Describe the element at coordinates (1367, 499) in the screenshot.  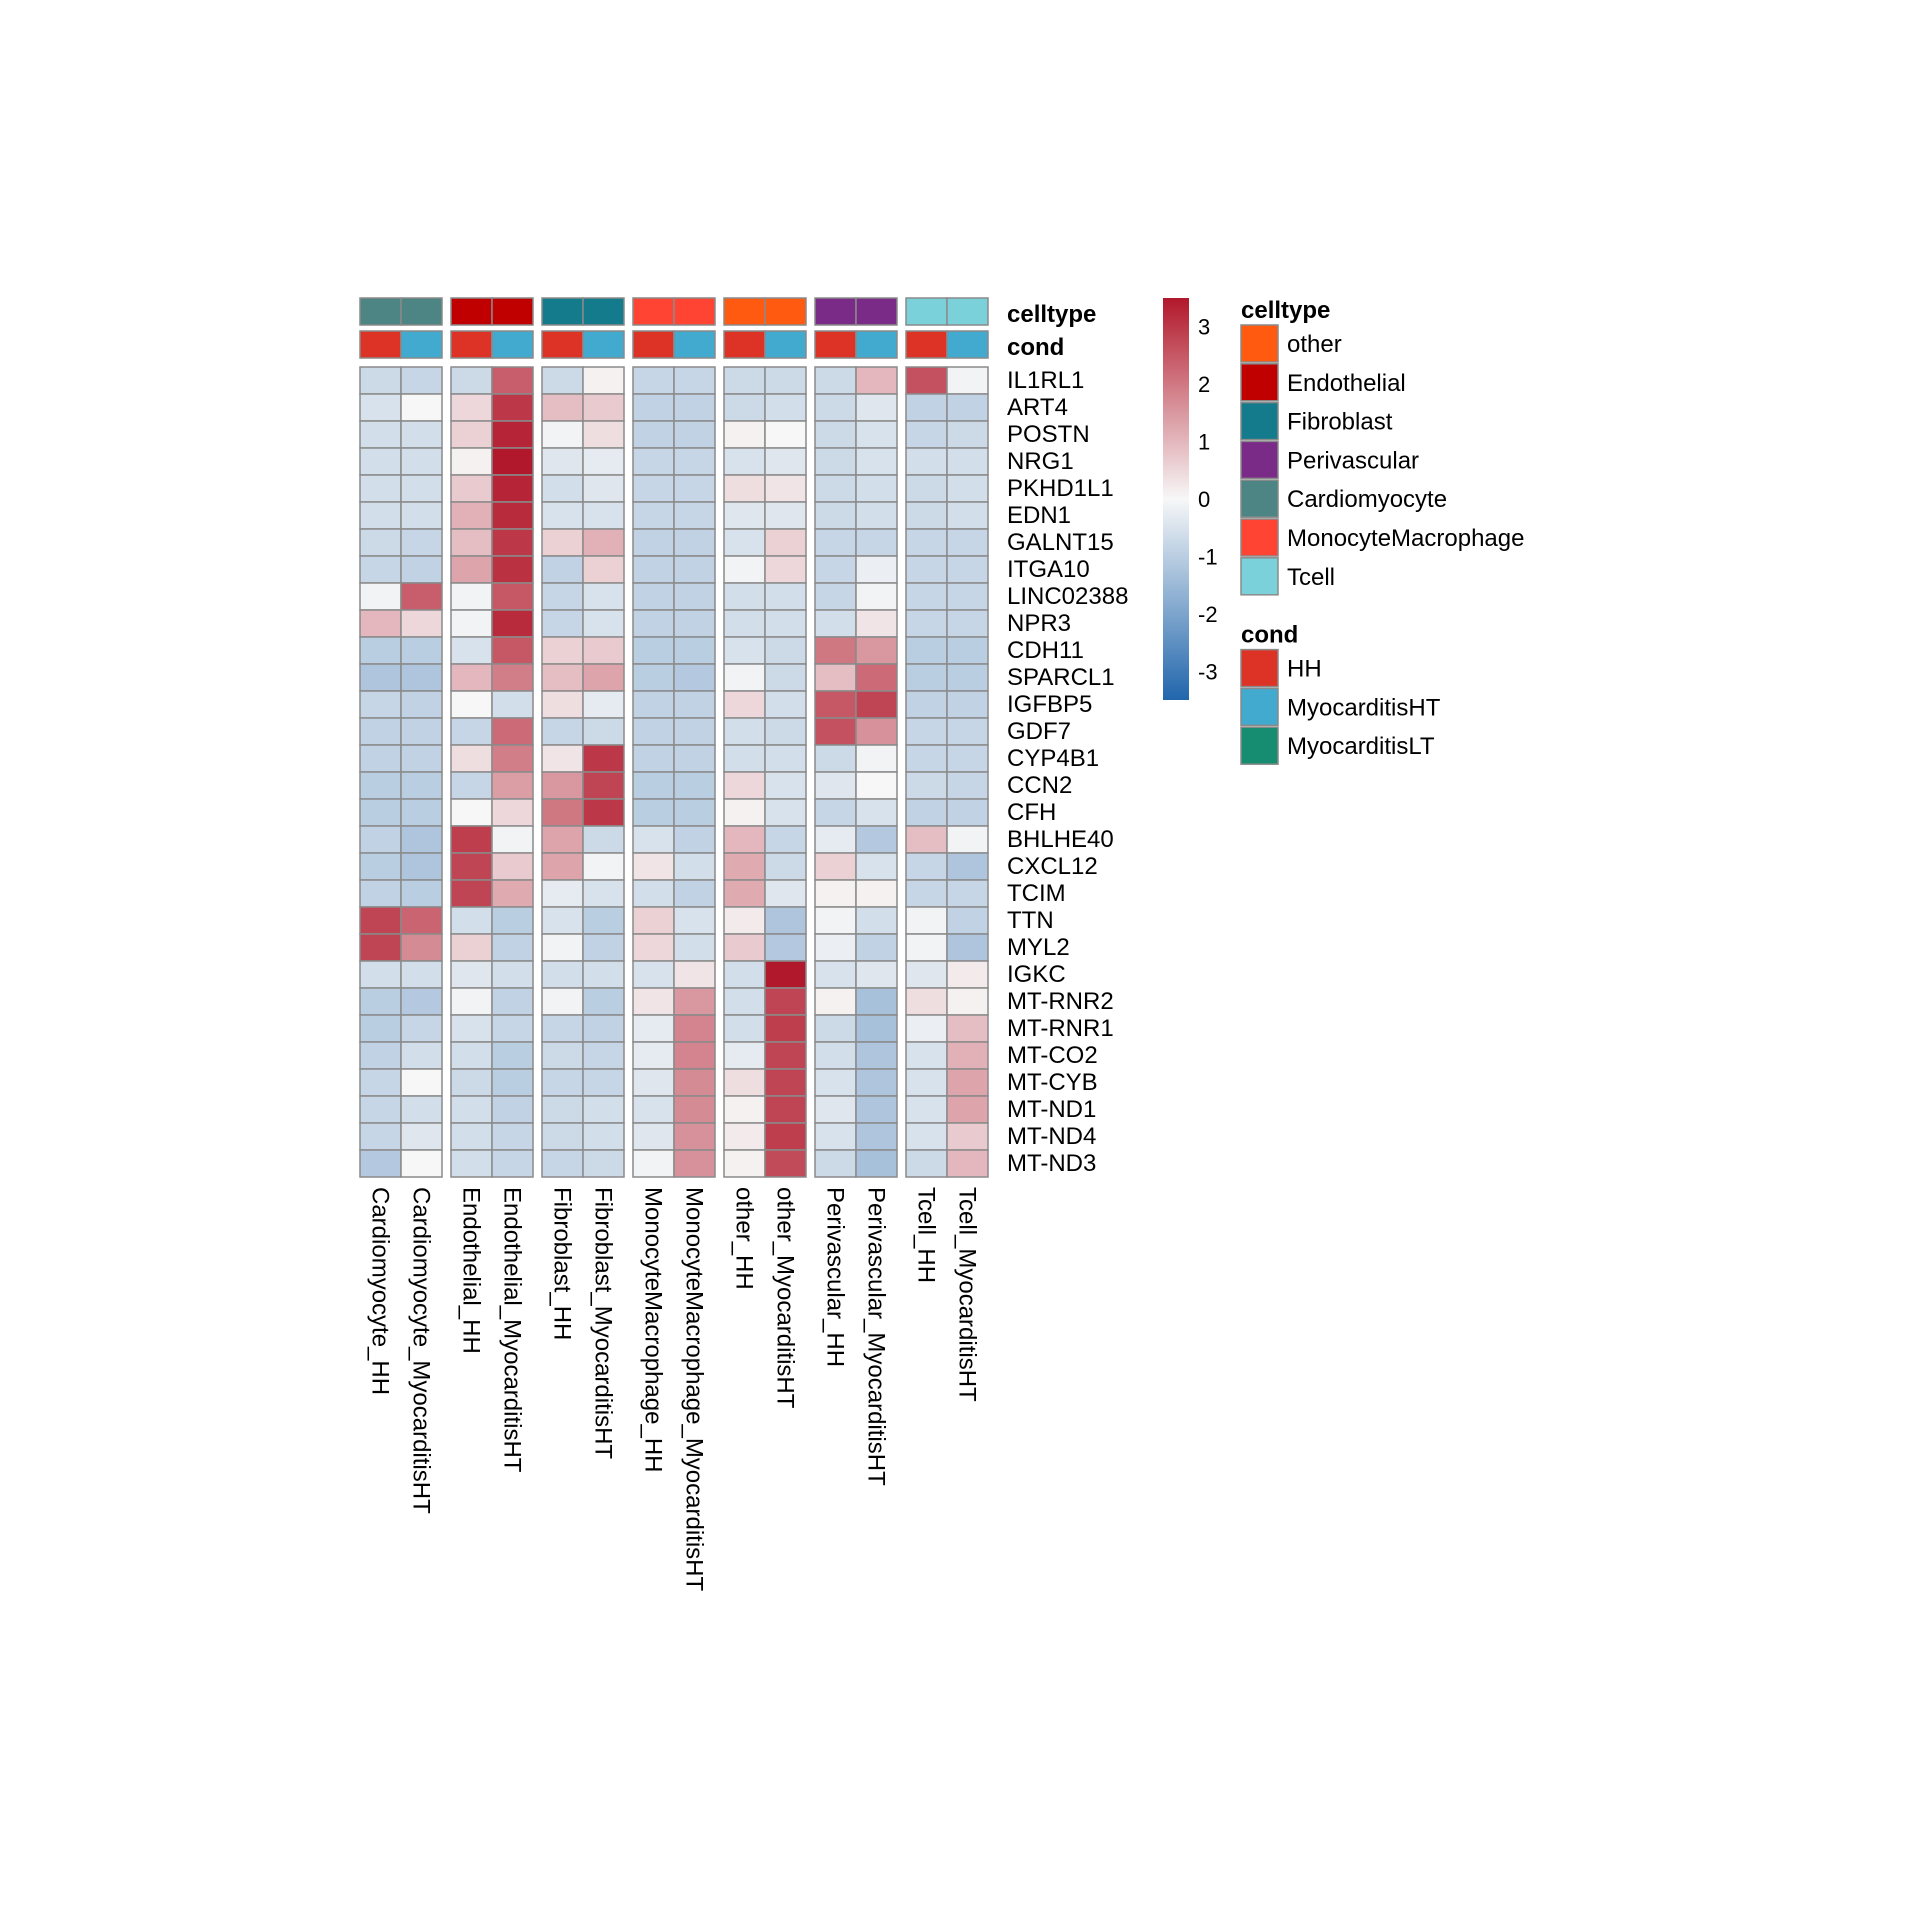
I see `celltype-legend-label: Cardiomyocyte` at that location.